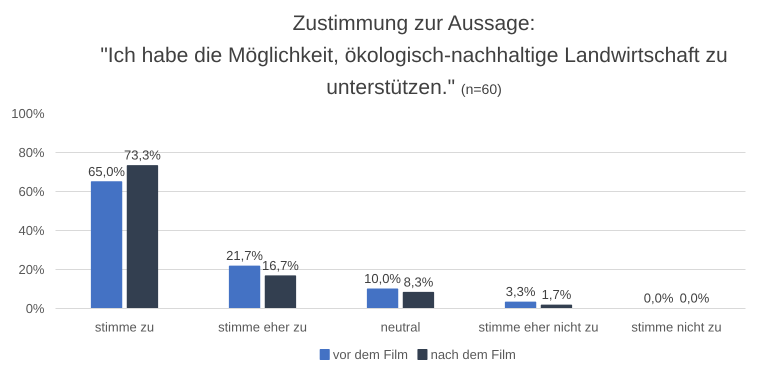  I want to click on data-label: 3,3%, so click(521, 292).